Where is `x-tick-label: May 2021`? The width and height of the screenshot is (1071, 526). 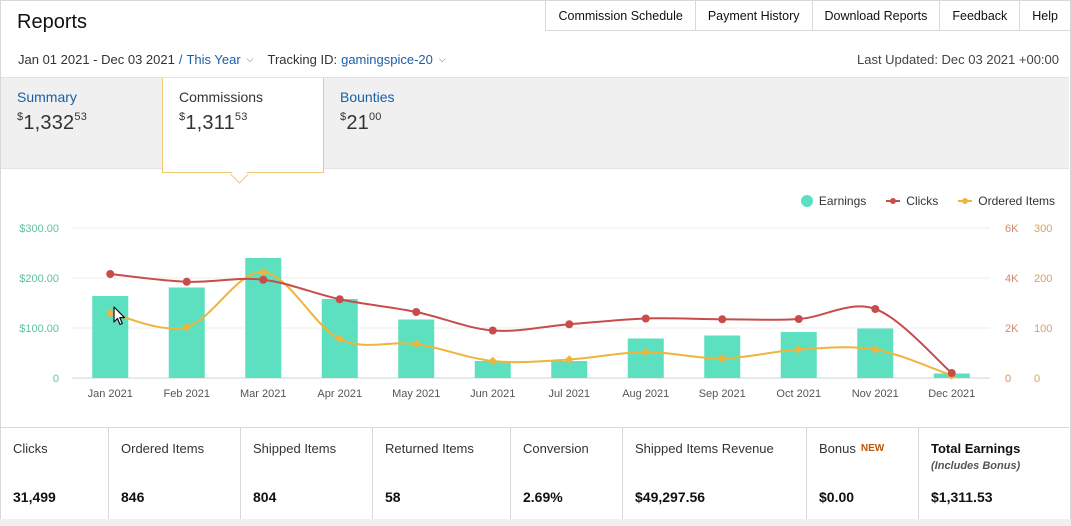
x-tick-label: May 2021 is located at coordinates (416, 394).